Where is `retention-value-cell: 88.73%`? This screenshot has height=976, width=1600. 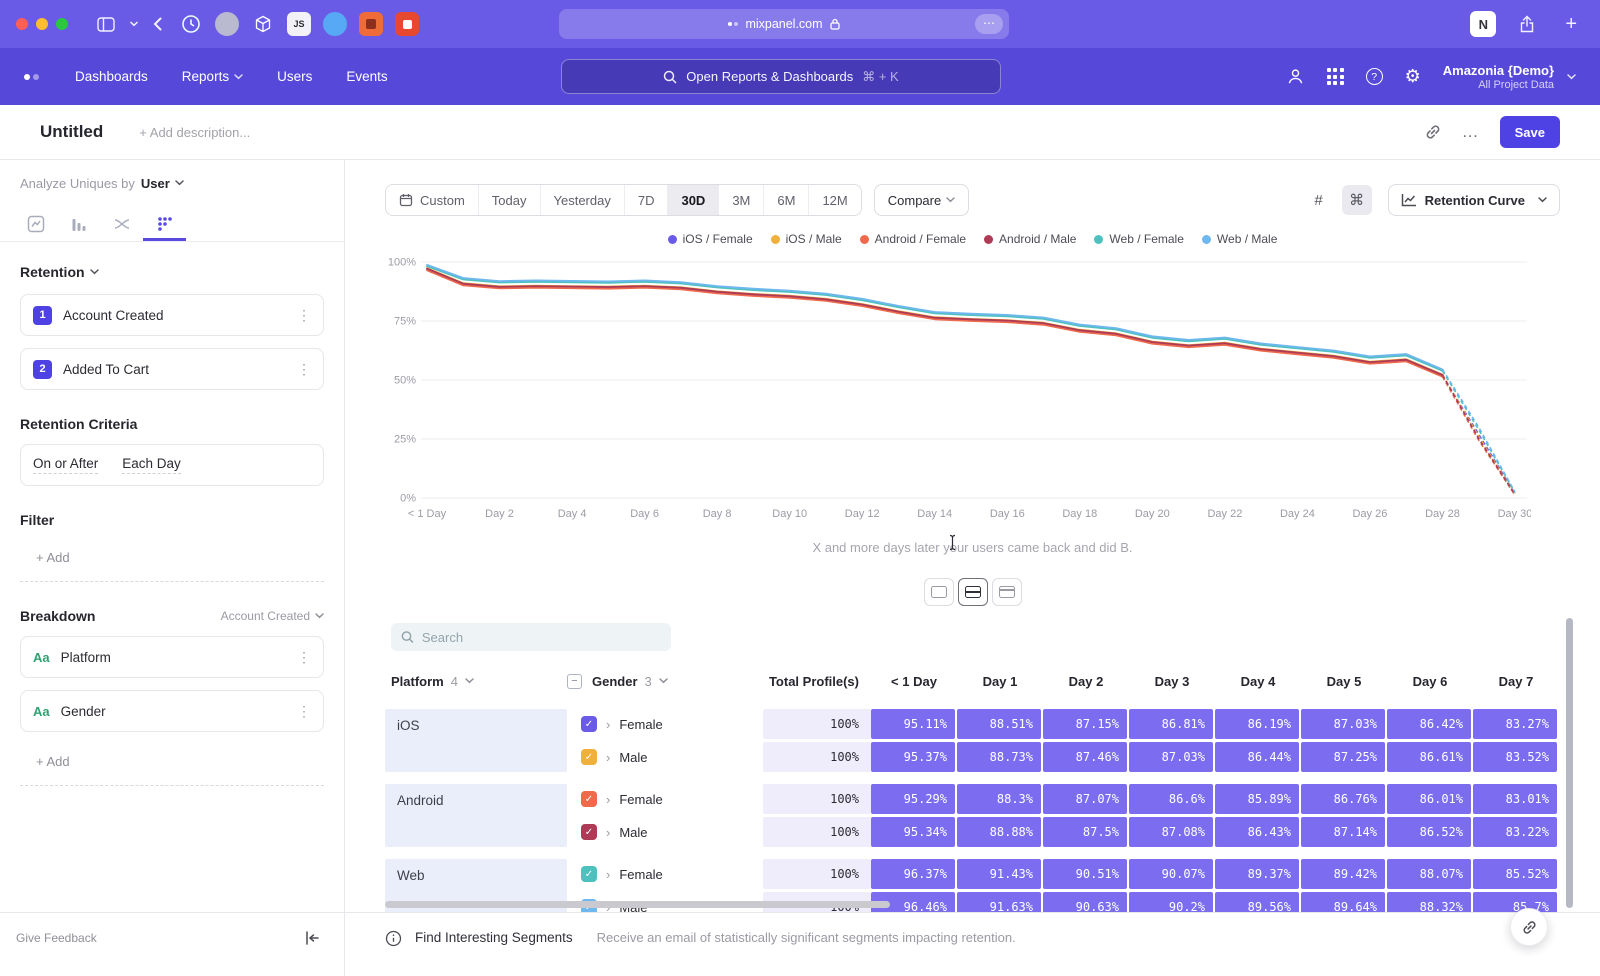
retention-value-cell: 88.73% is located at coordinates (999, 757).